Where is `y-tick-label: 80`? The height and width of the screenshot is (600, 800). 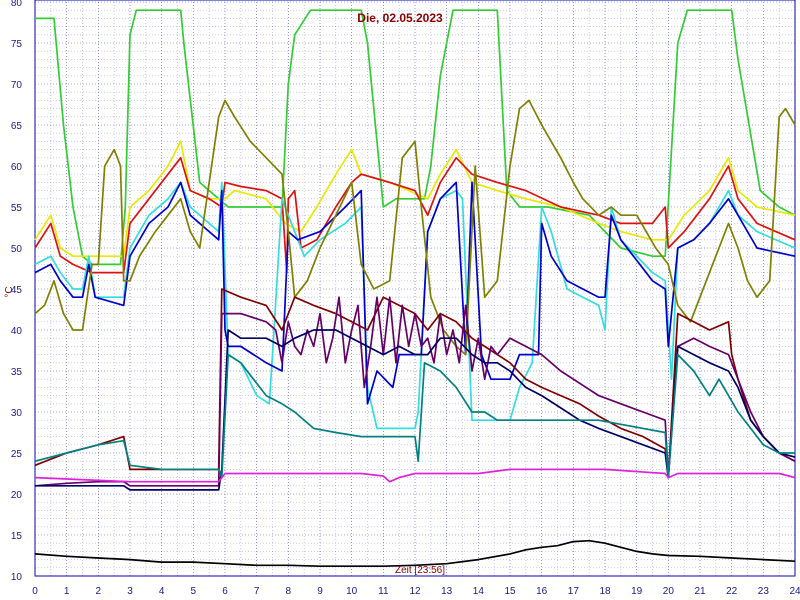 y-tick-label: 80 is located at coordinates (17, 4).